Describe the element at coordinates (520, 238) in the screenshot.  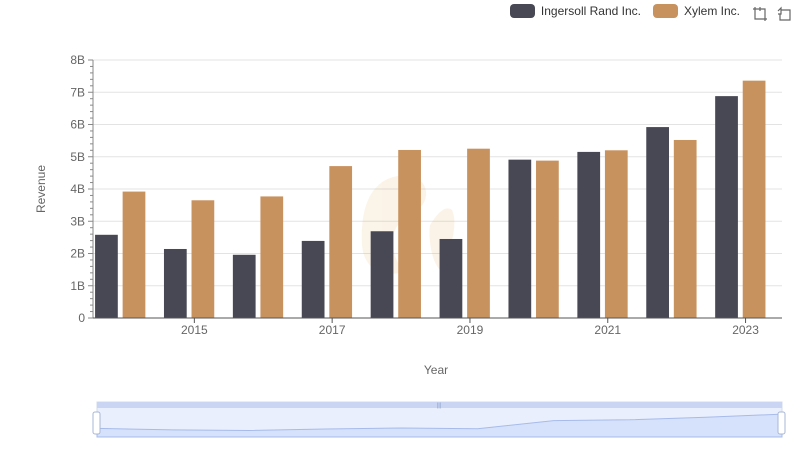
I see `bar-ingersoll-2020` at that location.